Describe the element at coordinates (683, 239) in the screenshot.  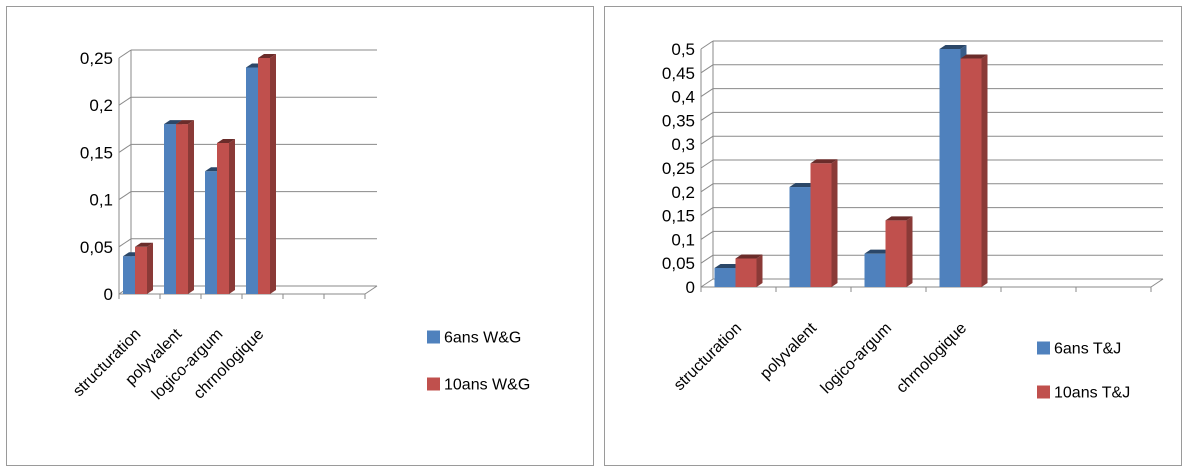
I see `y-tick-label: 0,1` at that location.